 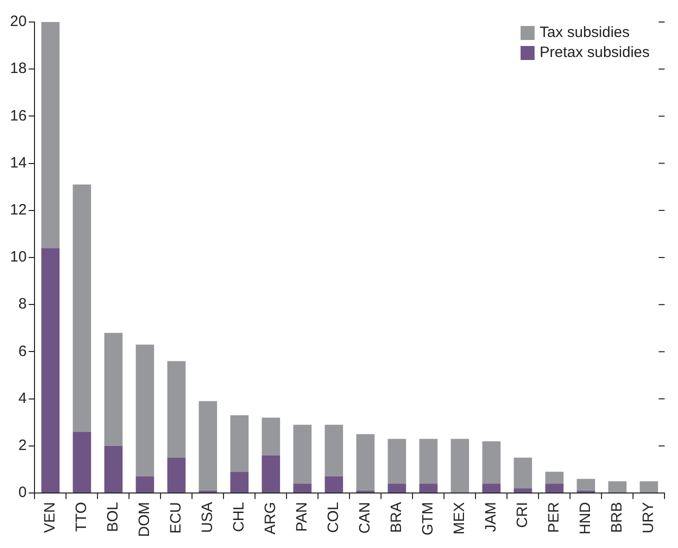 I want to click on y-tick-label: 0, so click(x=22, y=493).